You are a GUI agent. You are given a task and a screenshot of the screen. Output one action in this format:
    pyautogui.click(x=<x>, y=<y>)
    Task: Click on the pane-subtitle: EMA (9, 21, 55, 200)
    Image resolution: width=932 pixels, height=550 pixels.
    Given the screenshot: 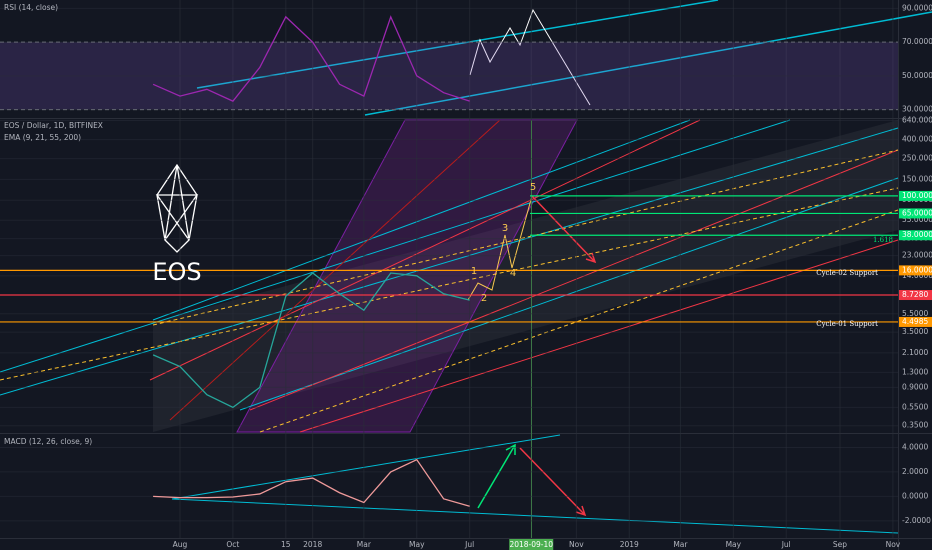 What is the action you would take?
    pyautogui.click(x=42, y=137)
    